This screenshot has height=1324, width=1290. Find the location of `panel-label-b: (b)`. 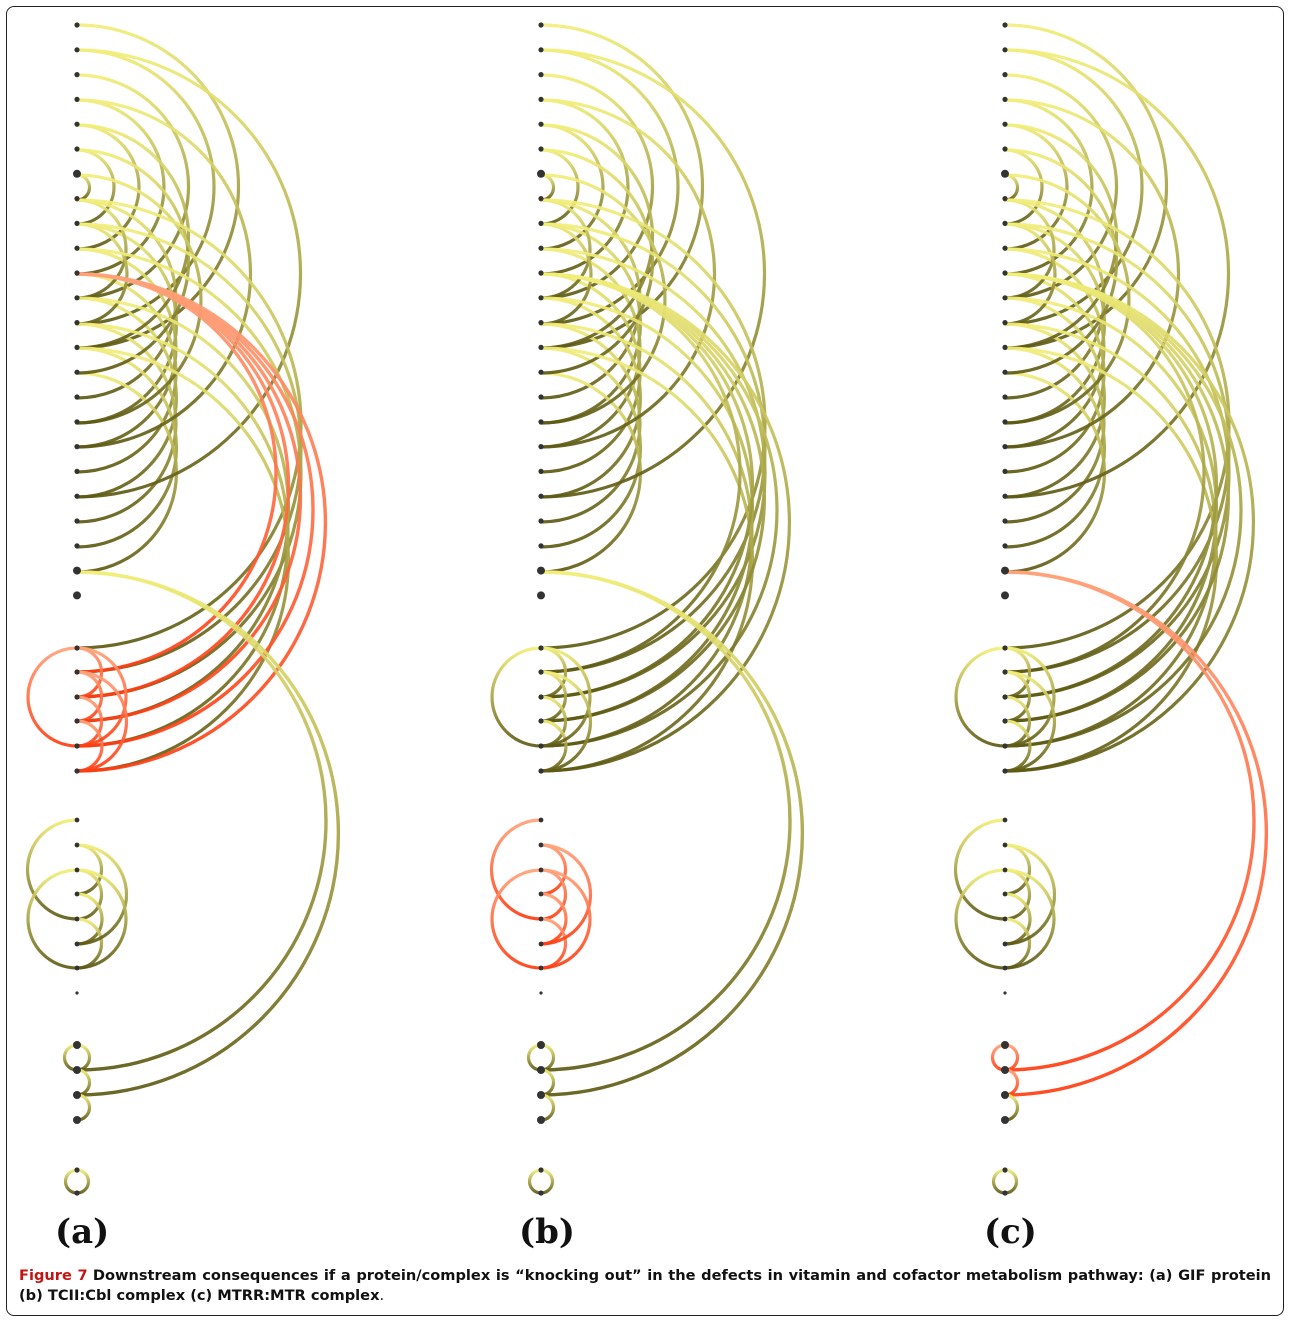

panel-label-b: (b) is located at coordinates (547, 1232).